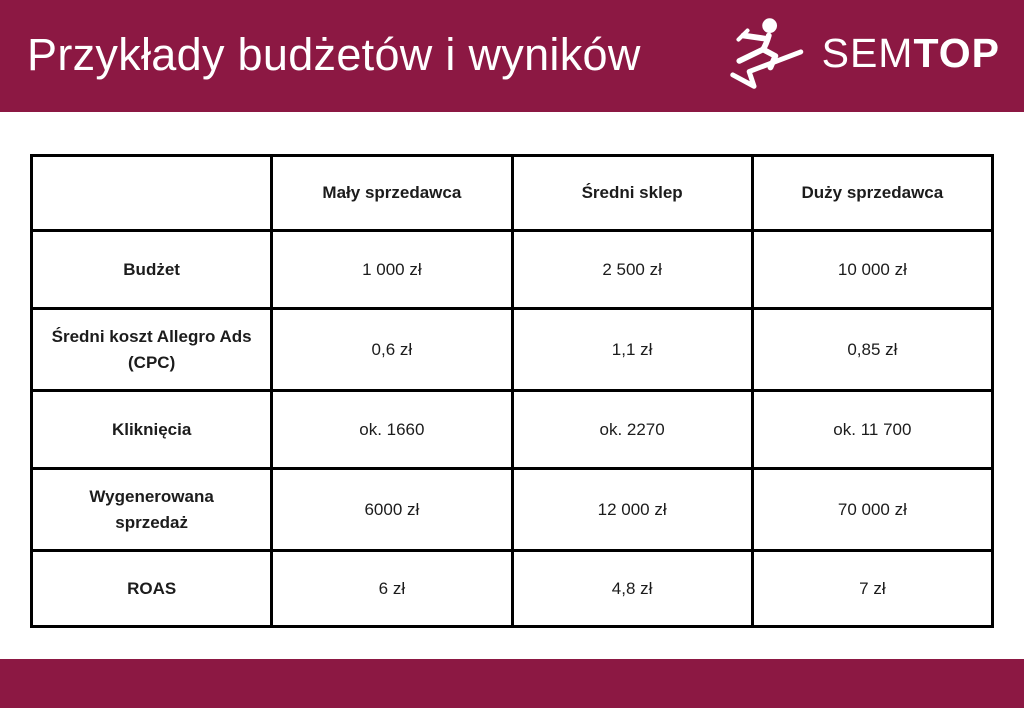 The image size is (1024, 708). I want to click on table-row-budzet: Budżet 1 000 zł 2 500 zł 10 000 zł, so click(512, 269).